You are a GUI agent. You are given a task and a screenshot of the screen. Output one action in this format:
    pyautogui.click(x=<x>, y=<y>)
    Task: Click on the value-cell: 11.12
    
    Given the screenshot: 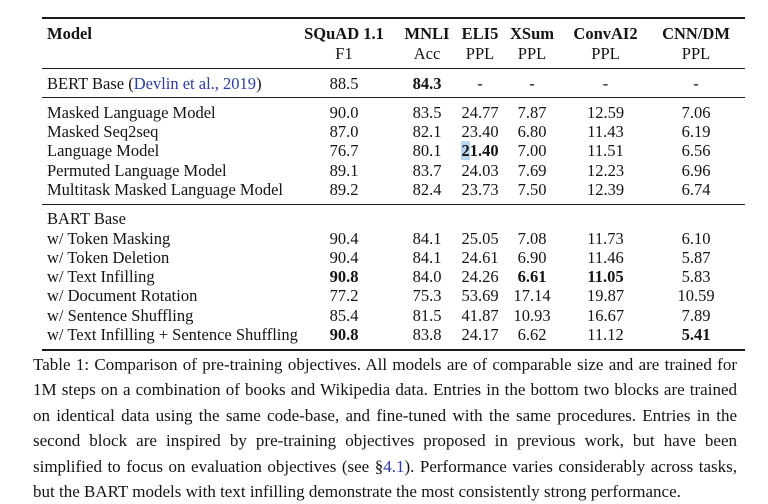 What is the action you would take?
    pyautogui.click(x=605, y=335)
    